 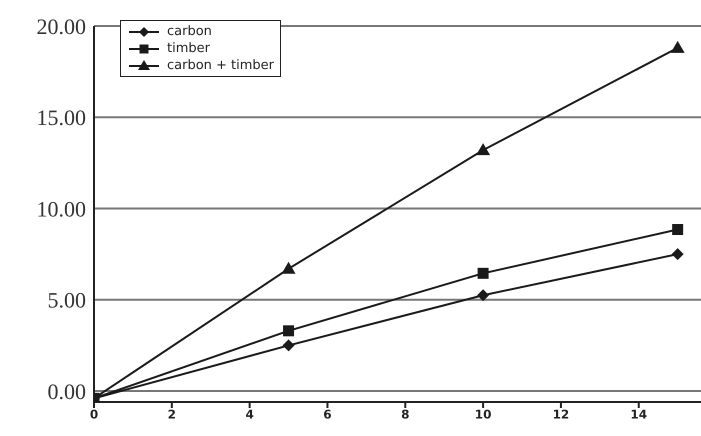 What do you see at coordinates (483, 415) in the screenshot?
I see `x-tick-label: 10` at bounding box center [483, 415].